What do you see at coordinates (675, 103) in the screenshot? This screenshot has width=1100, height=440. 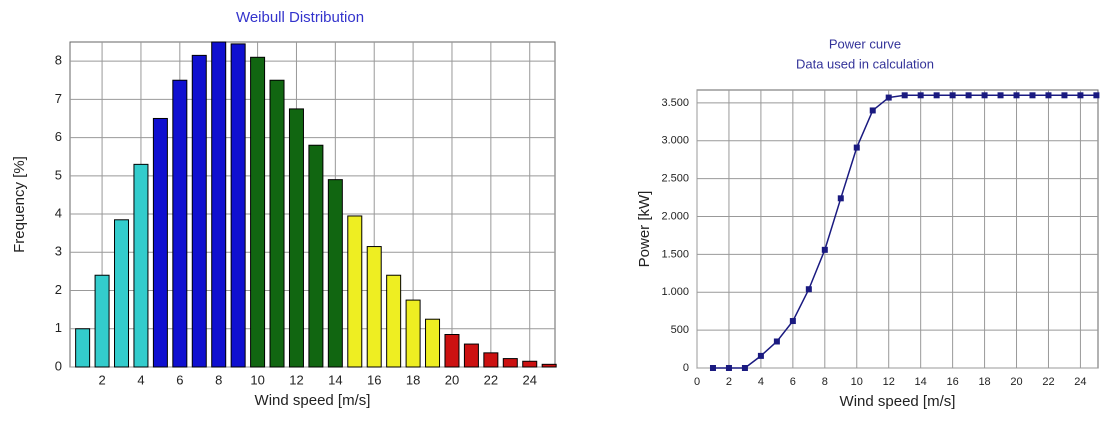 I see `y-tick-label: 3.500` at bounding box center [675, 103].